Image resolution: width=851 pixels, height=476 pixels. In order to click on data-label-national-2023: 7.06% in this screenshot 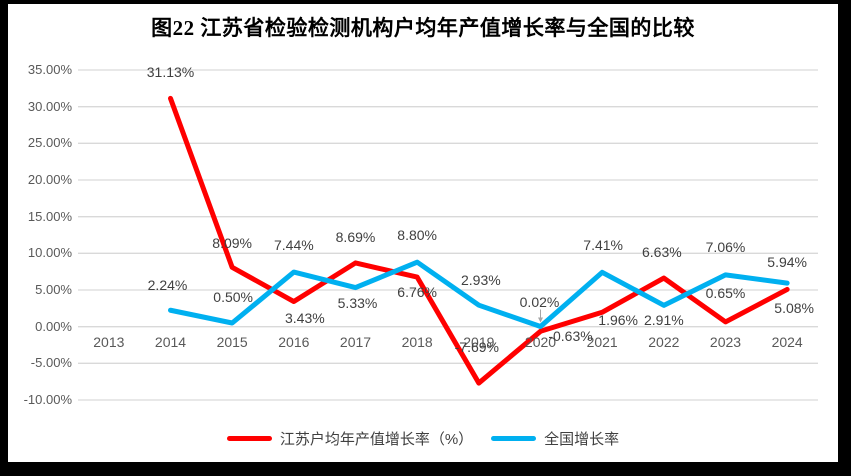, I will do `click(725, 246)`.